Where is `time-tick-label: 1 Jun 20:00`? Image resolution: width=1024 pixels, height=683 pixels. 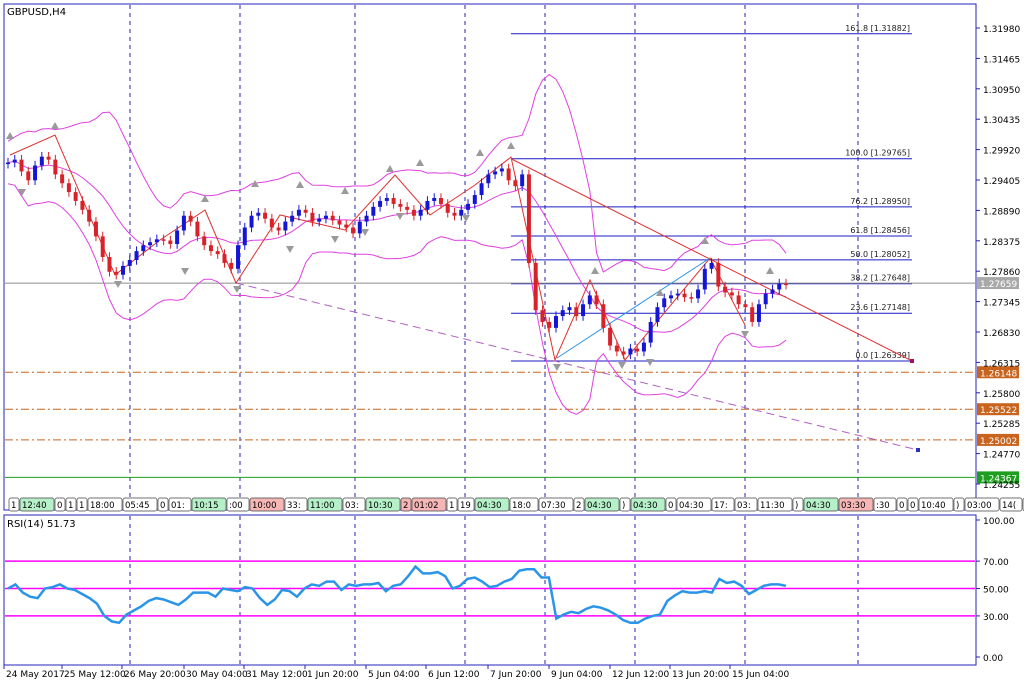
time-tick-label: 1 Jun 20:00 is located at coordinates (333, 675).